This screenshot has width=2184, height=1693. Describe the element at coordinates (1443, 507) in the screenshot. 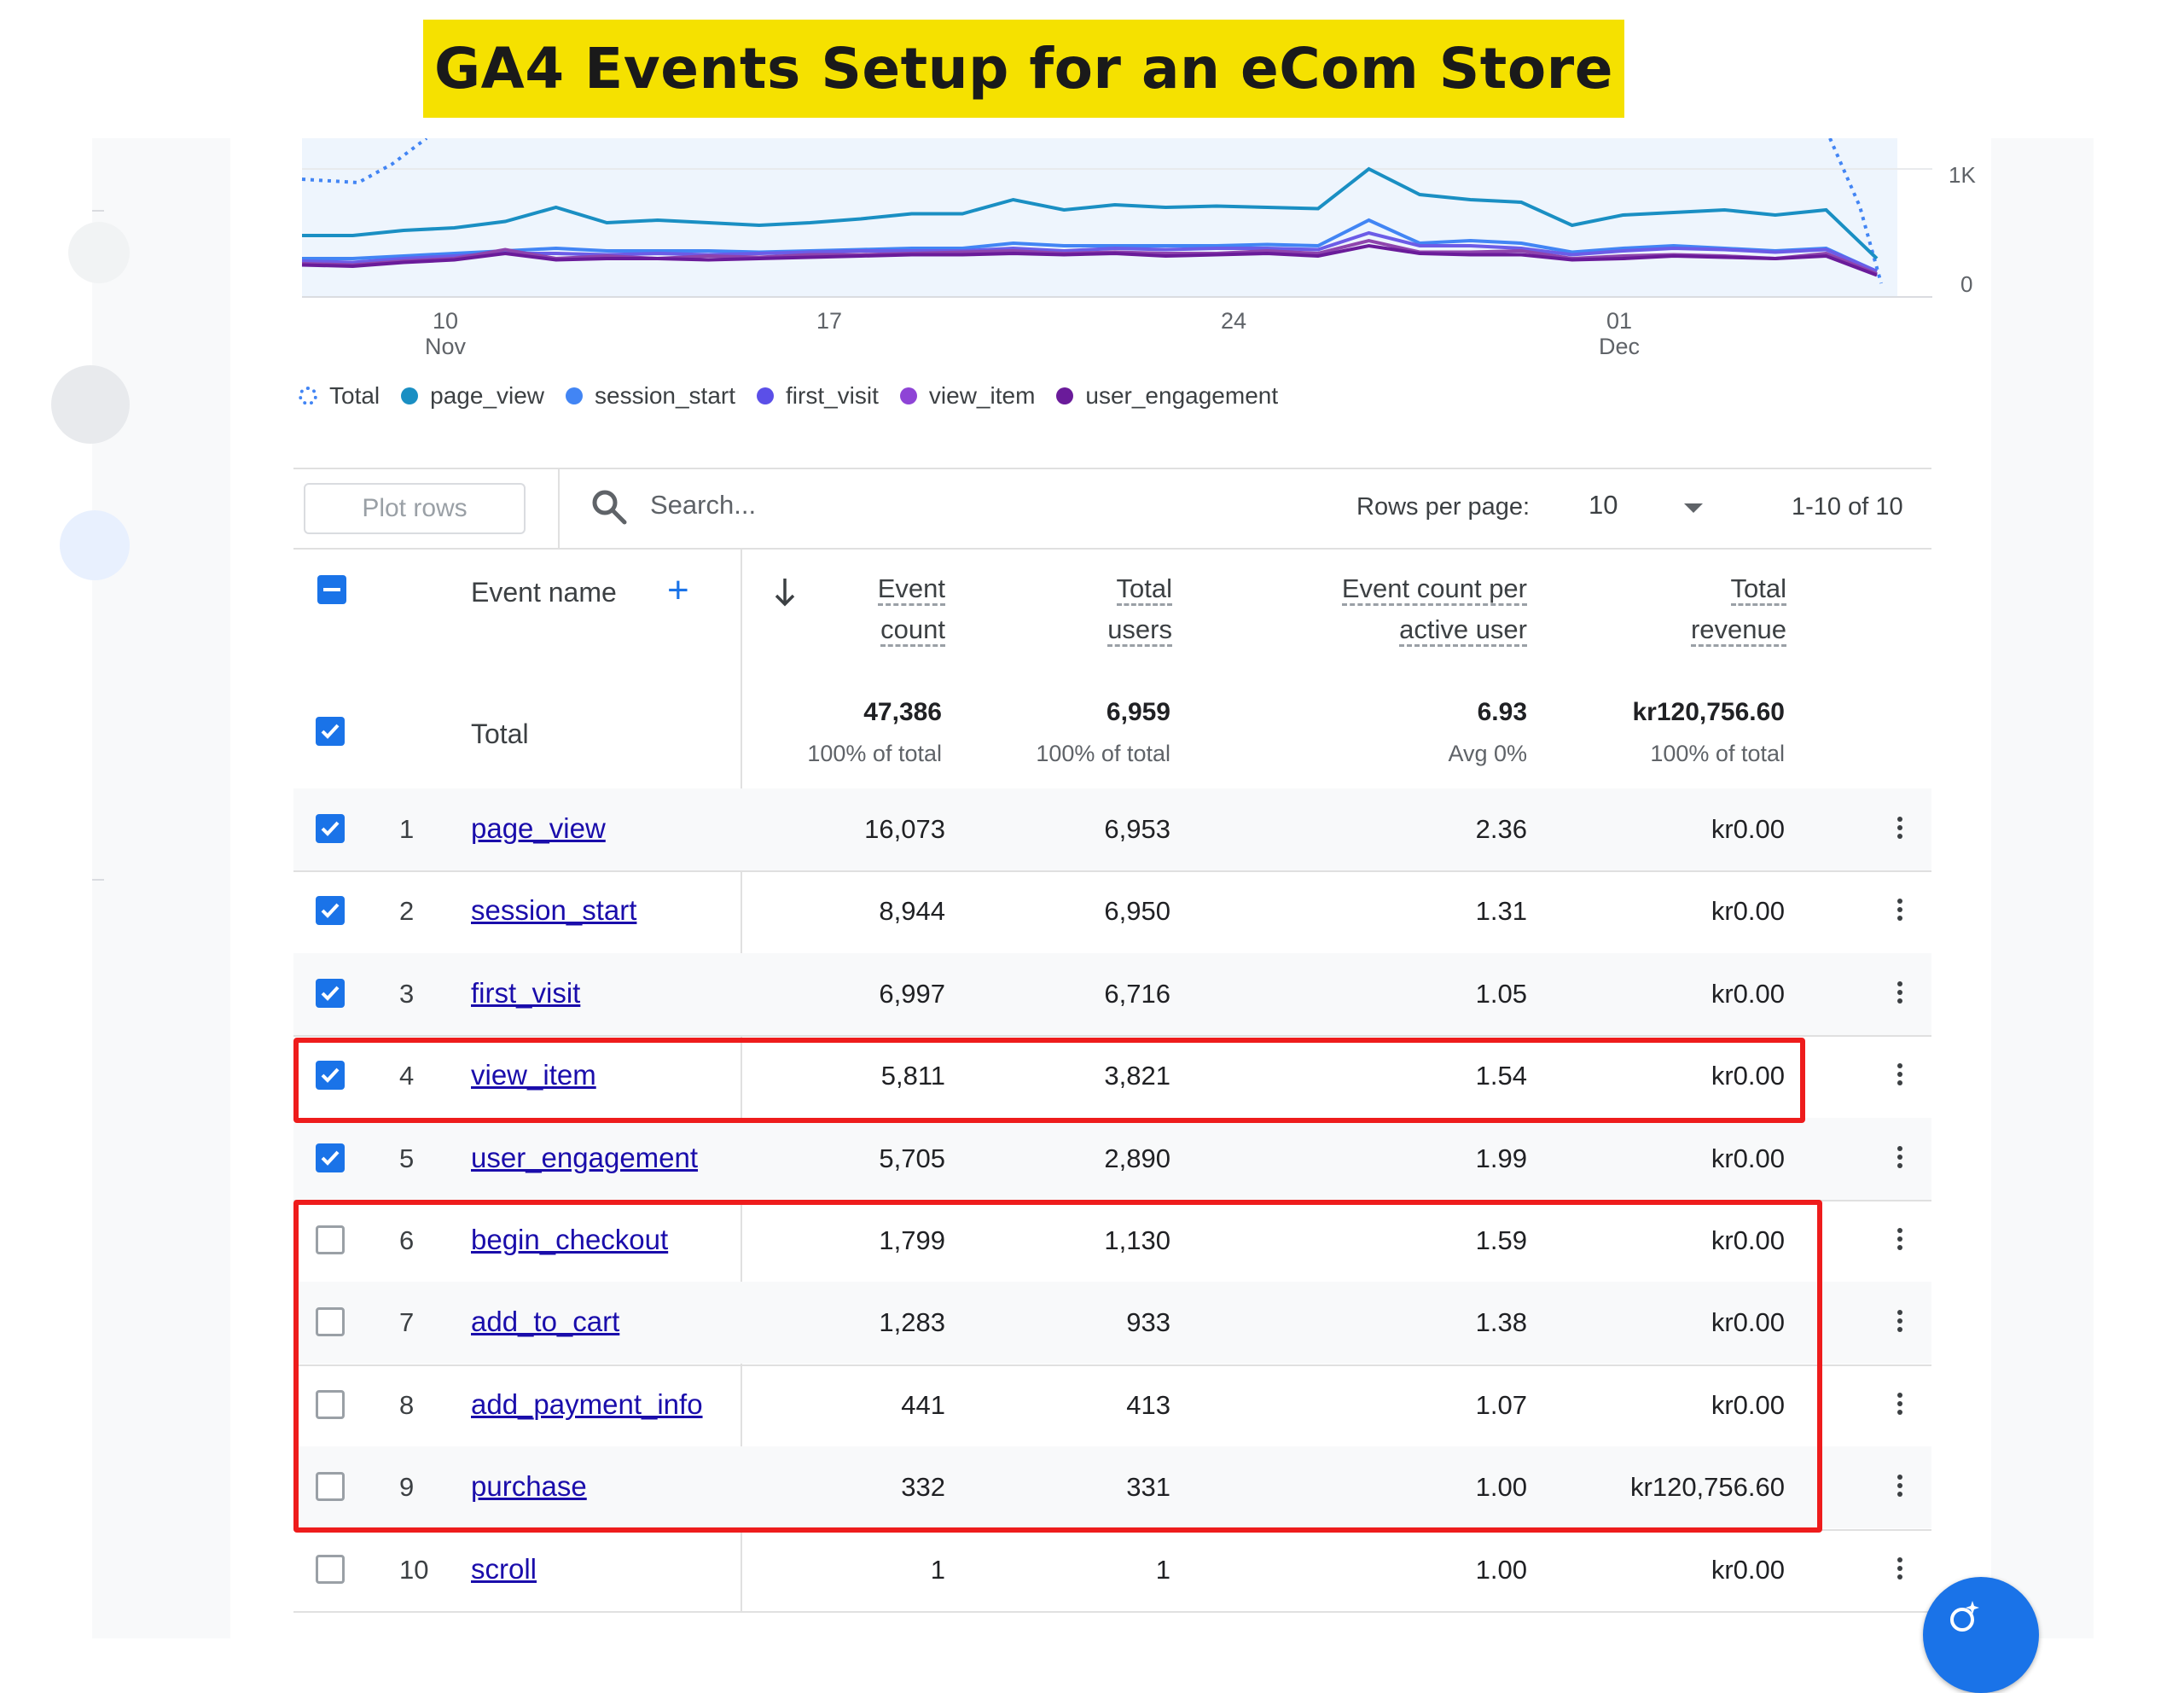

I see `rows-per-page-label: Rows per page:` at that location.